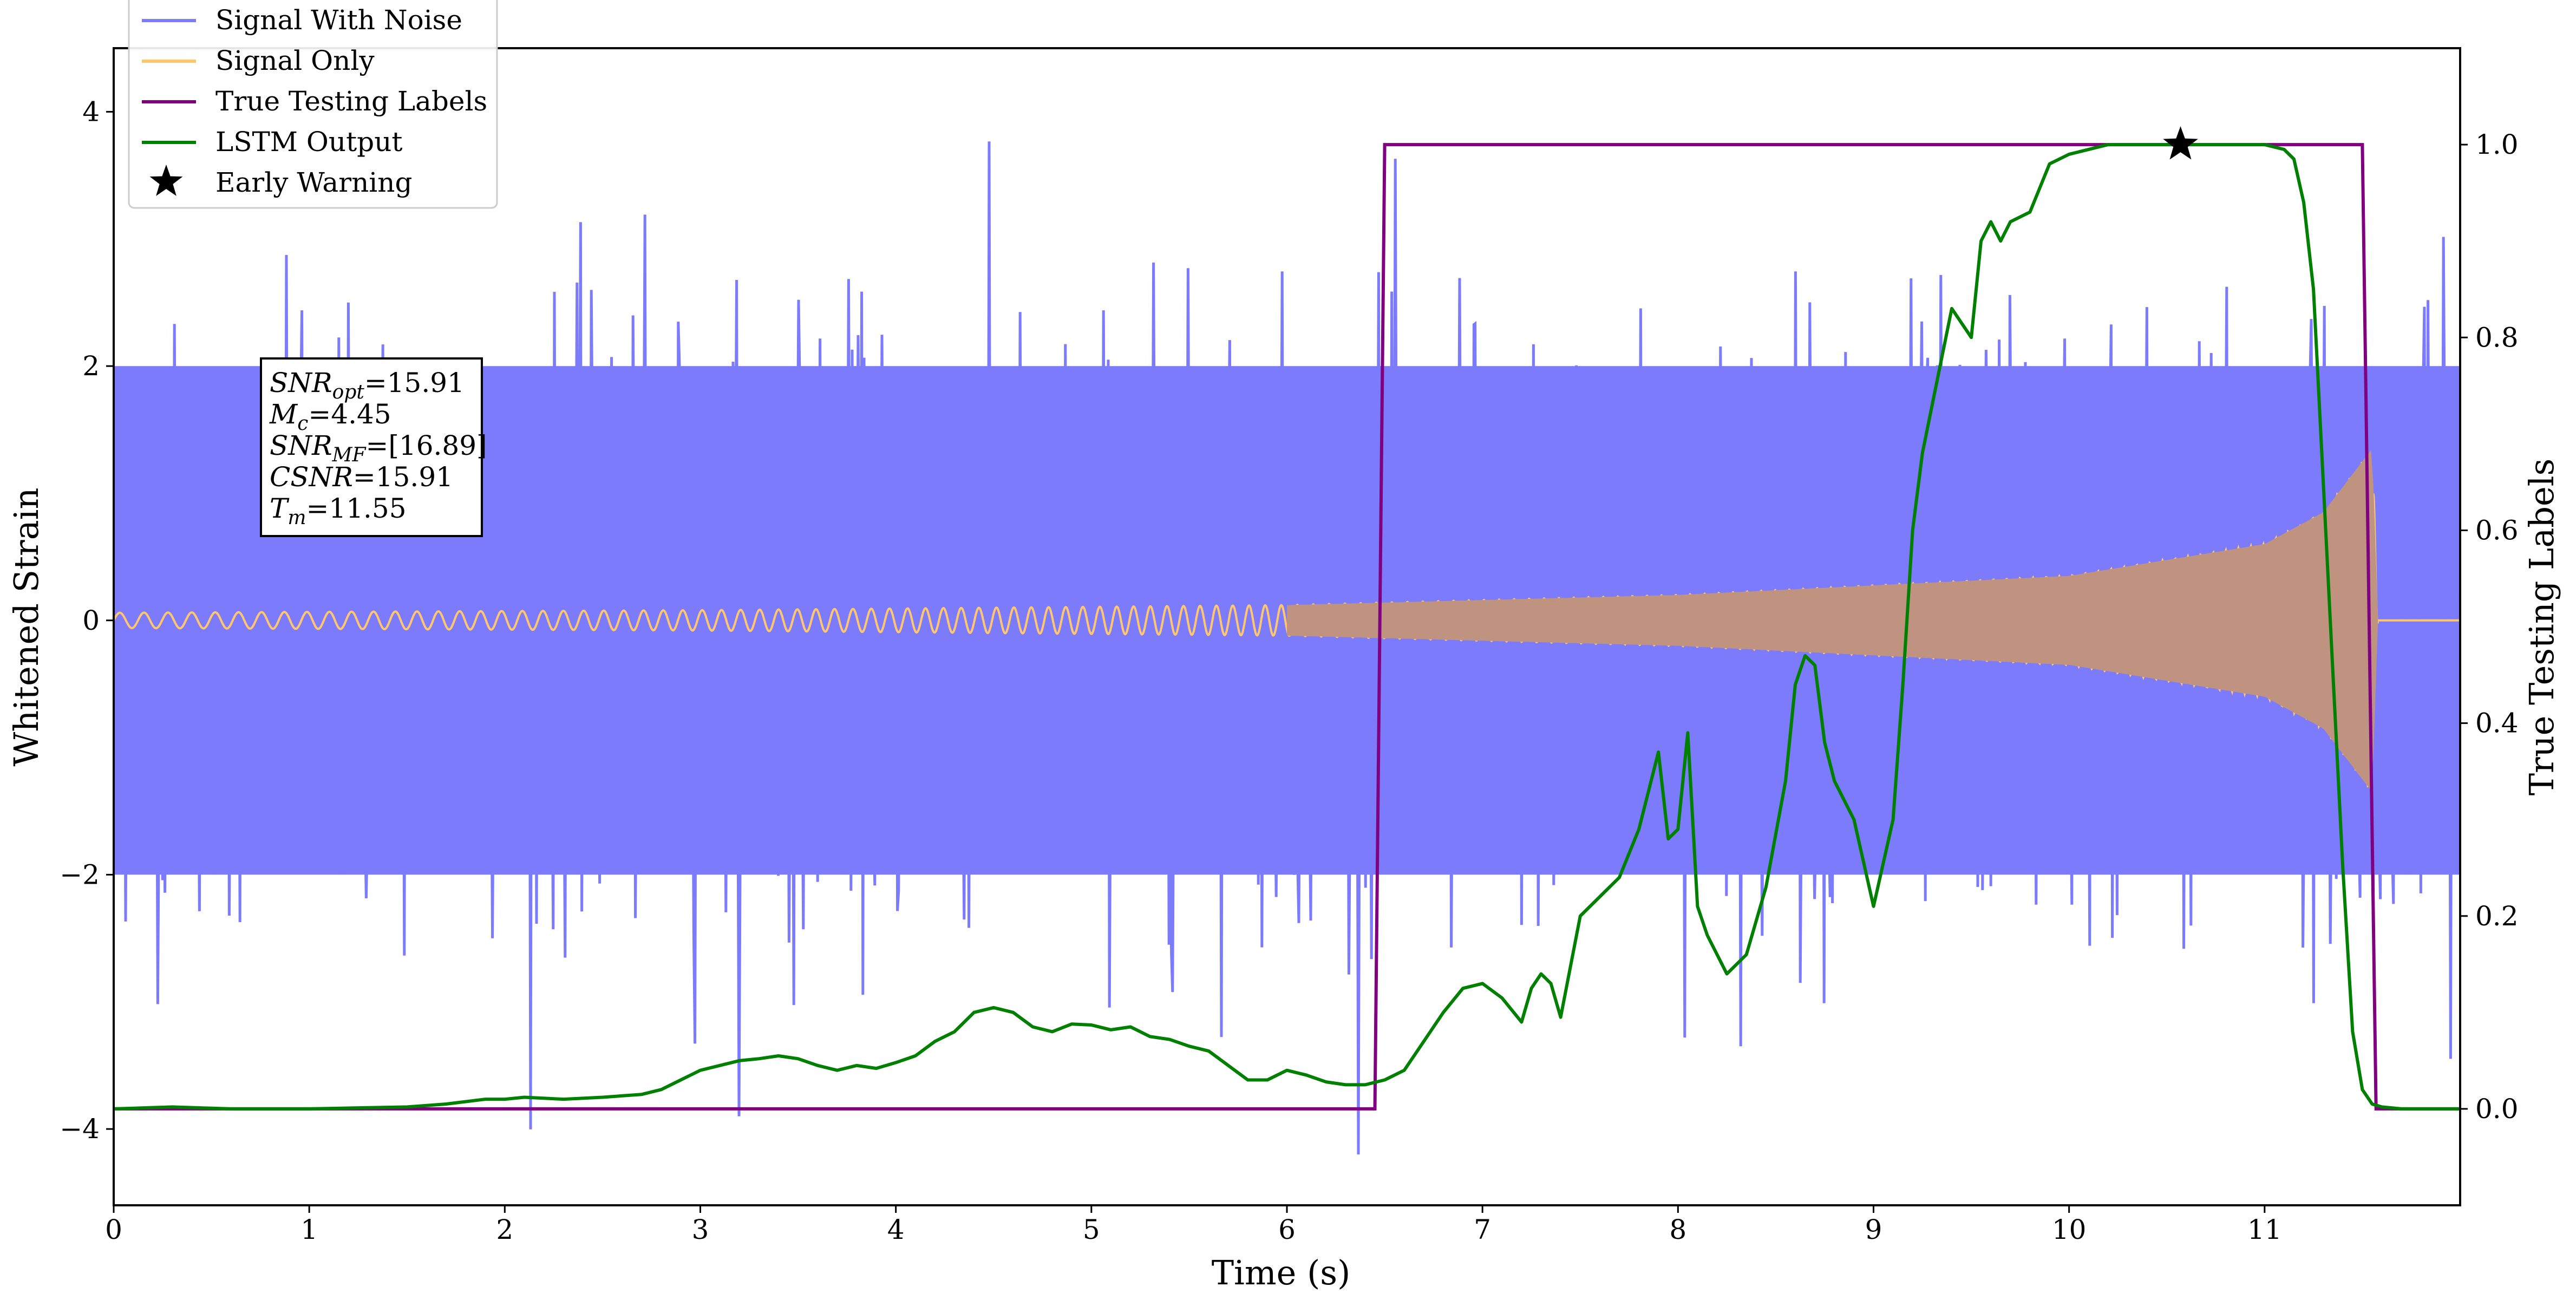 The height and width of the screenshot is (1306, 2576). What do you see at coordinates (314, 182) in the screenshot?
I see `legend-label: Early Warning` at bounding box center [314, 182].